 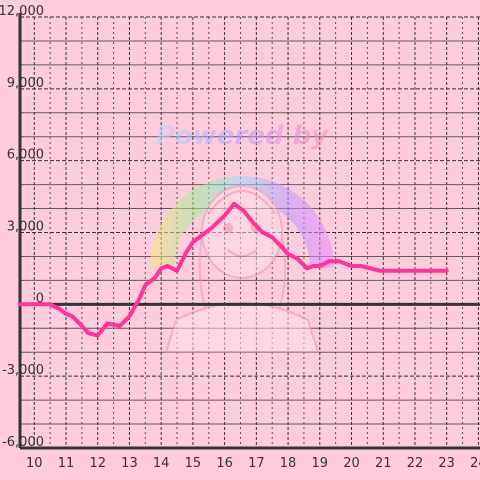 I want to click on y-tick-label: 9,000, so click(x=25, y=83).